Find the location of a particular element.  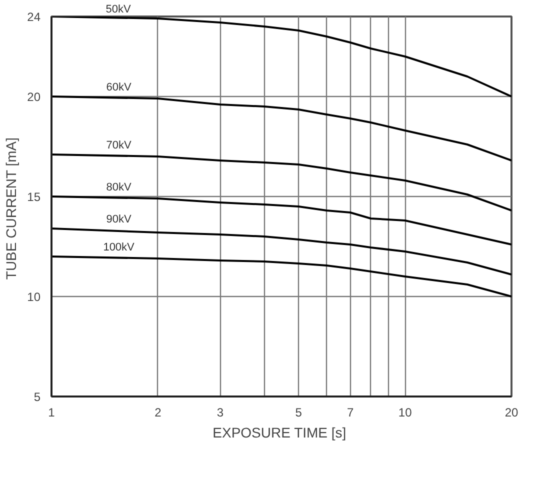

series-label: 60kV is located at coordinates (119, 88).